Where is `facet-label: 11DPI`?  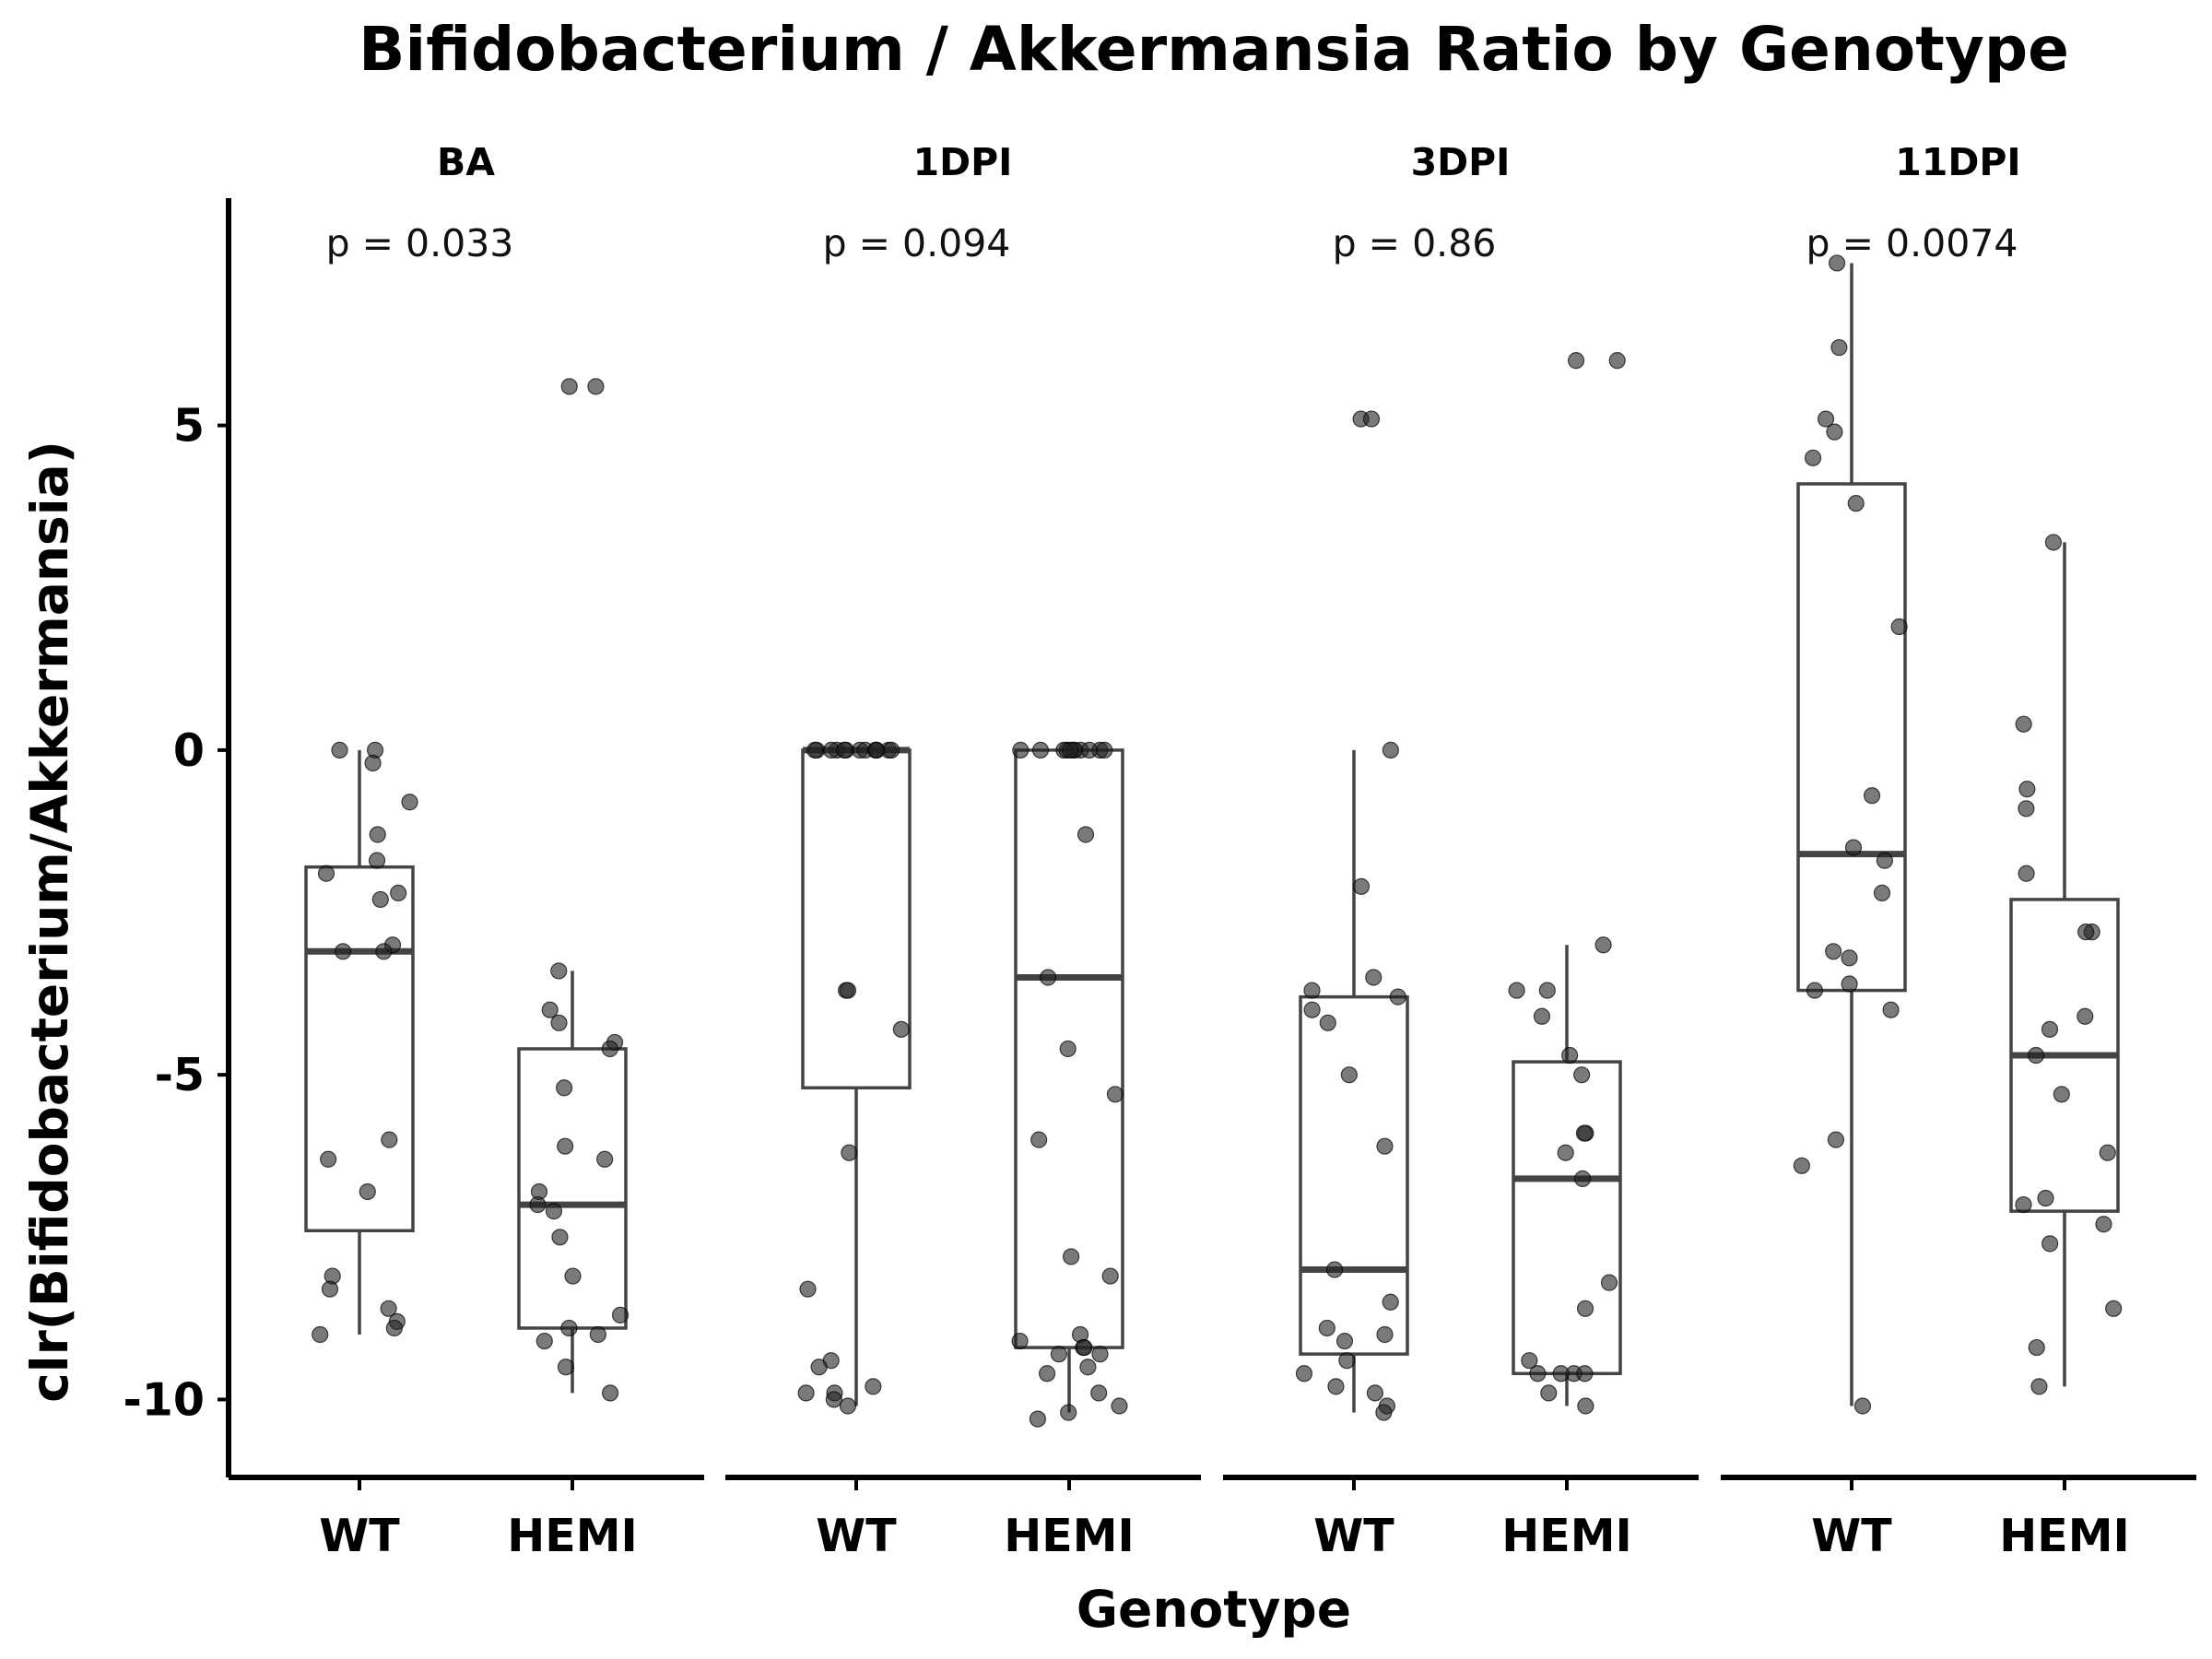 facet-label: 11DPI is located at coordinates (1957, 162).